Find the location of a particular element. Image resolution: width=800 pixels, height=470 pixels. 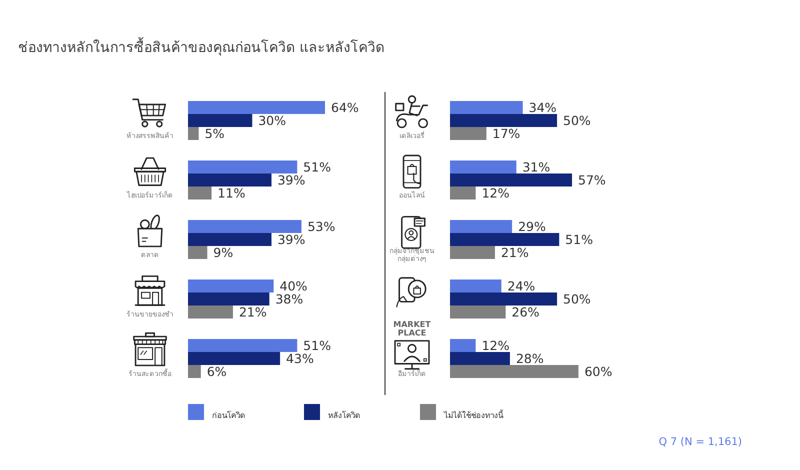

legend-label: ก่อนโควิด is located at coordinates (228, 415).